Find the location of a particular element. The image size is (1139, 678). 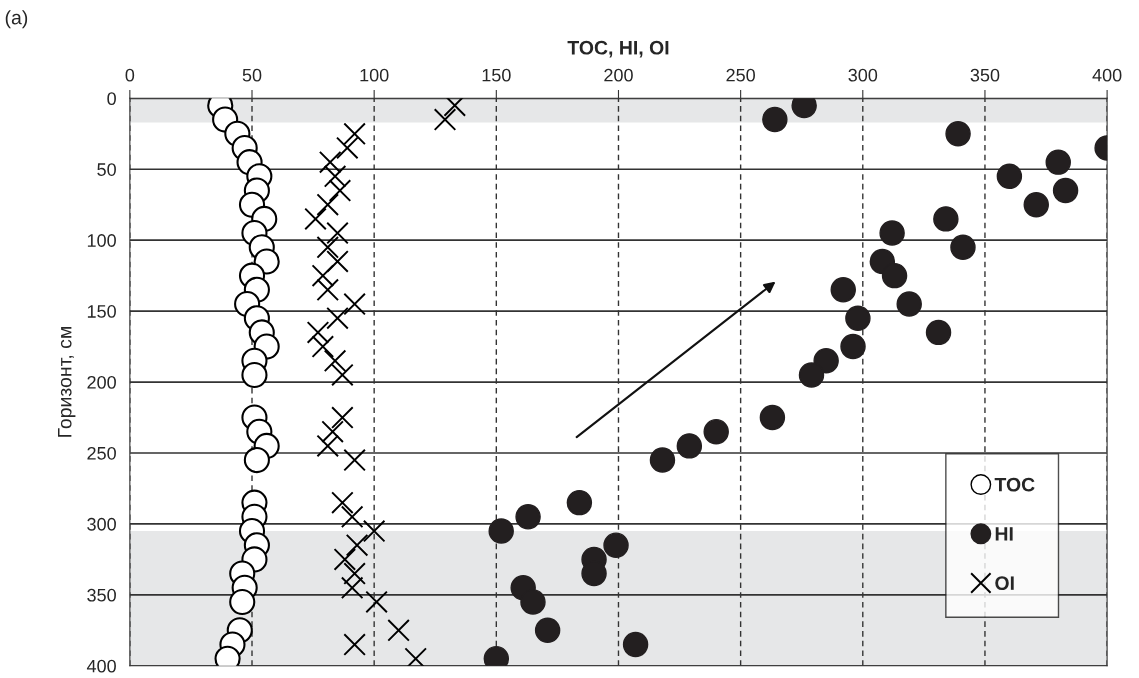

y-tick-label: 200 is located at coordinates (101, 382).